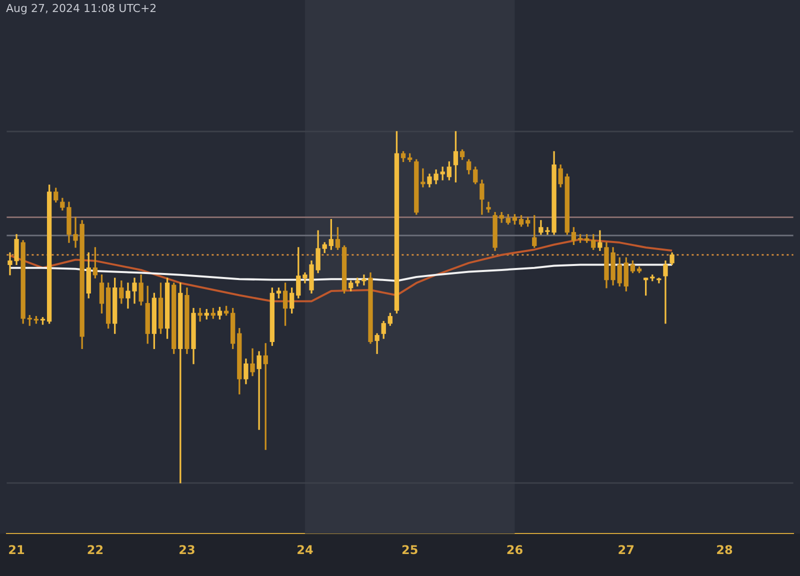 This screenshot has width=800, height=576. Describe the element at coordinates (515, 549) in the screenshot. I see `x-tick-label: 26` at that location.